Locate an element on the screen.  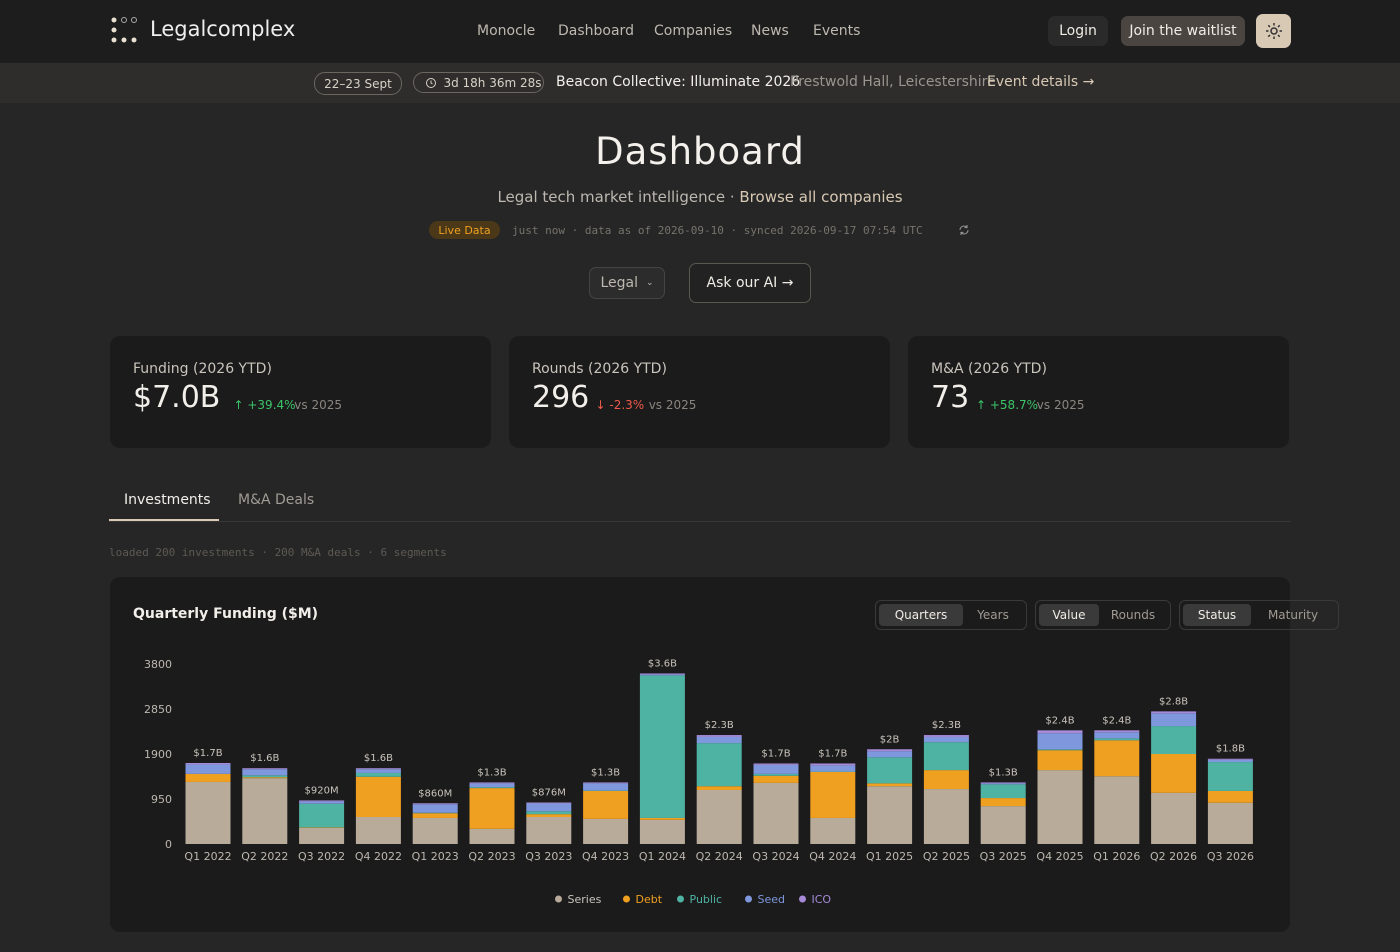
x-tick-label: Q1 2024 is located at coordinates (662, 856).